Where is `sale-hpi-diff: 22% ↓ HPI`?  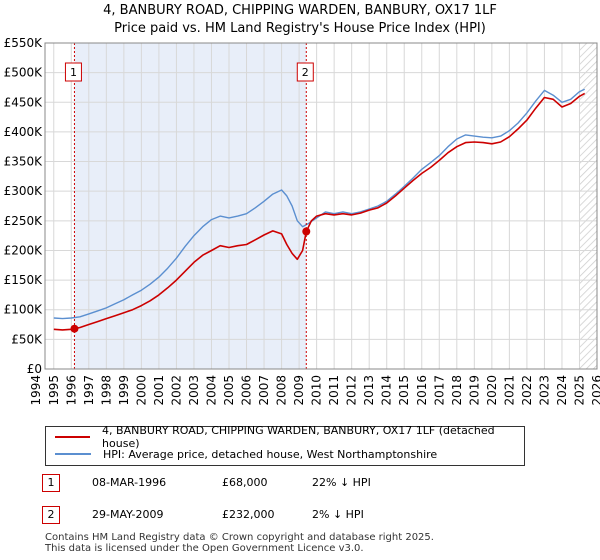 sale-hpi-diff: 22% ↓ HPI is located at coordinates (341, 482).